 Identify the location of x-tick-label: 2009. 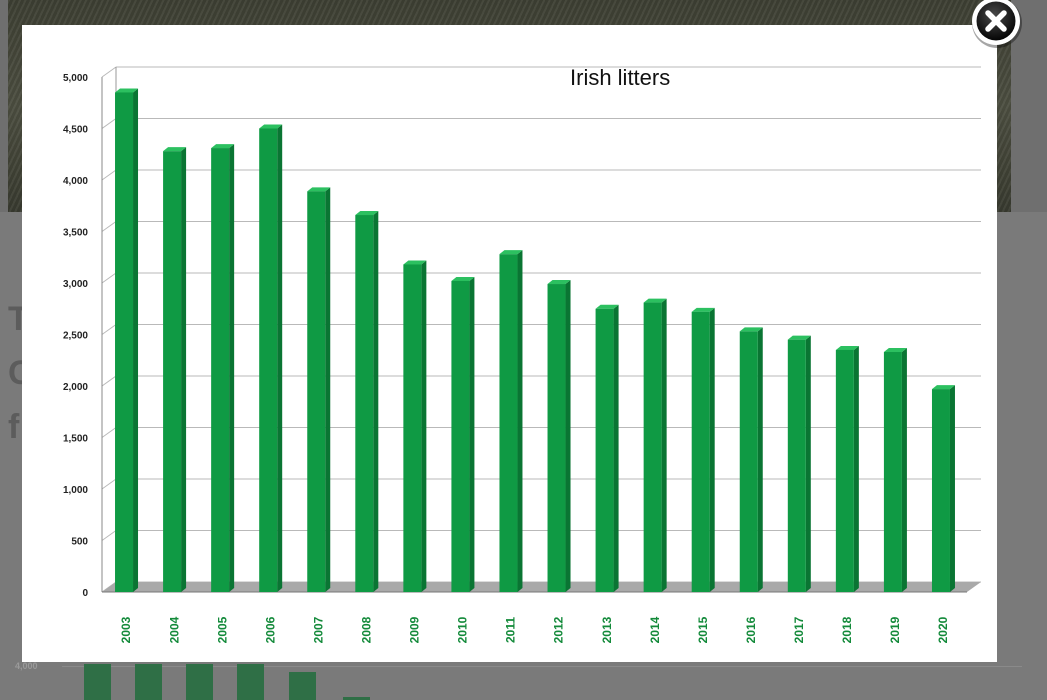
(415, 629).